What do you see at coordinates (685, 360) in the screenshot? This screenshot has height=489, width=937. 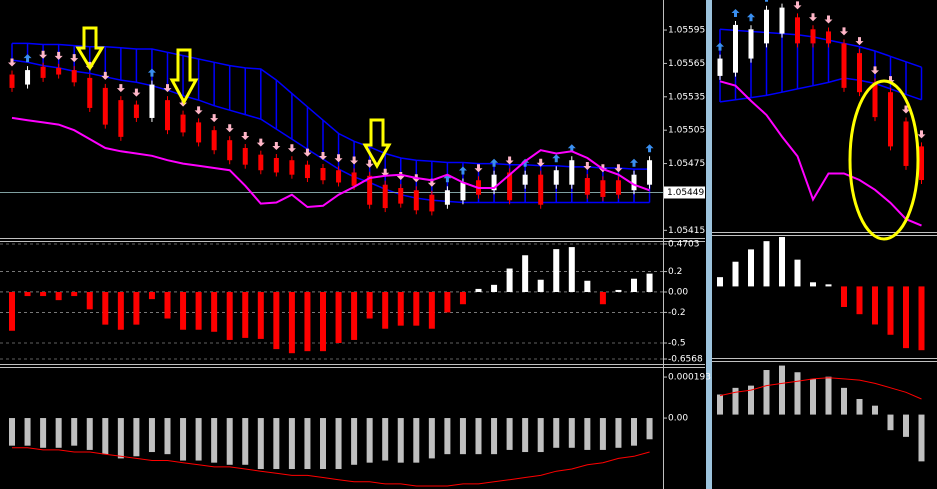 I see `y-tick-label: -0.6568` at bounding box center [685, 360].